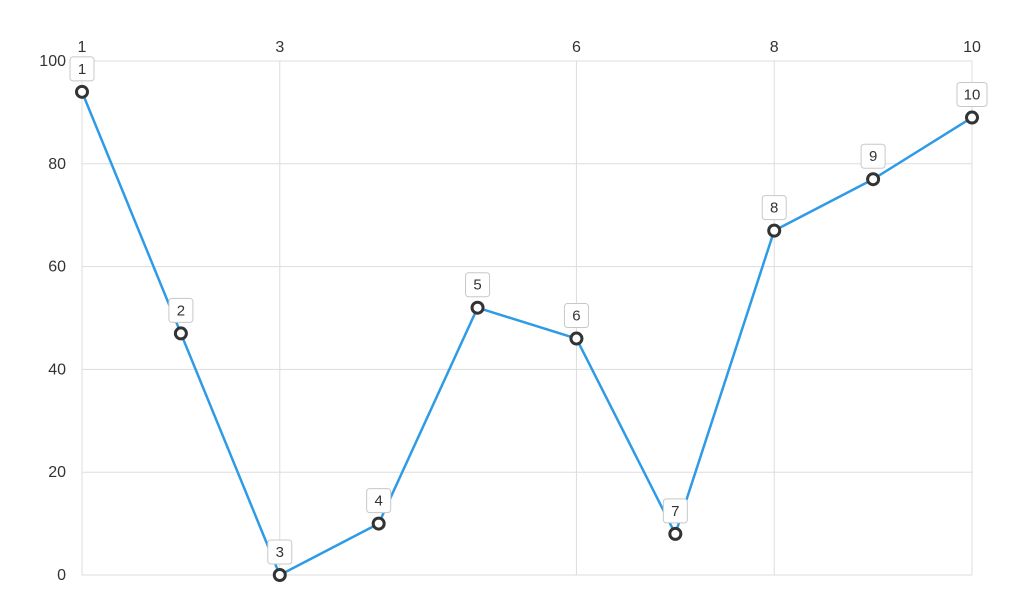  I want to click on data-label-text: 2, so click(181, 310).